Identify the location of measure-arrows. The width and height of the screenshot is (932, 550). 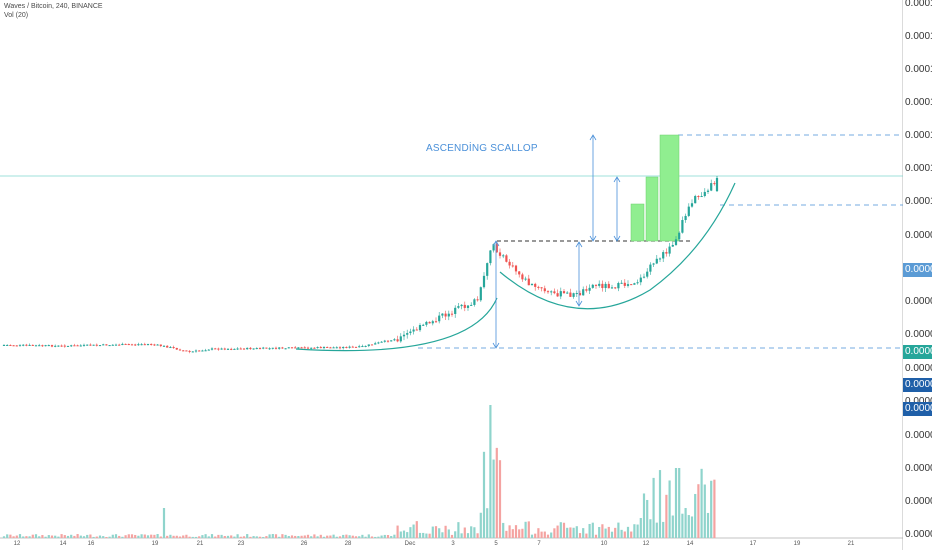
(556, 241).